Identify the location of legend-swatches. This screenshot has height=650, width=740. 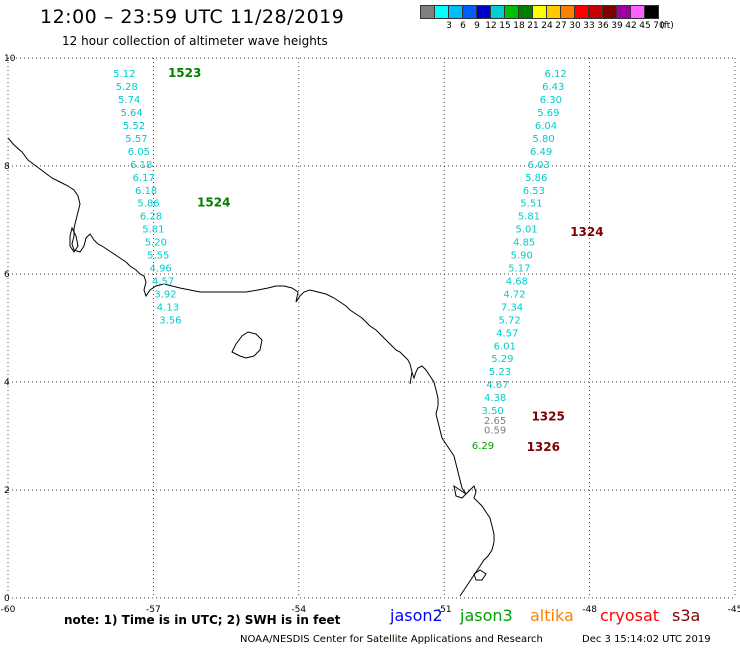
(539, 12).